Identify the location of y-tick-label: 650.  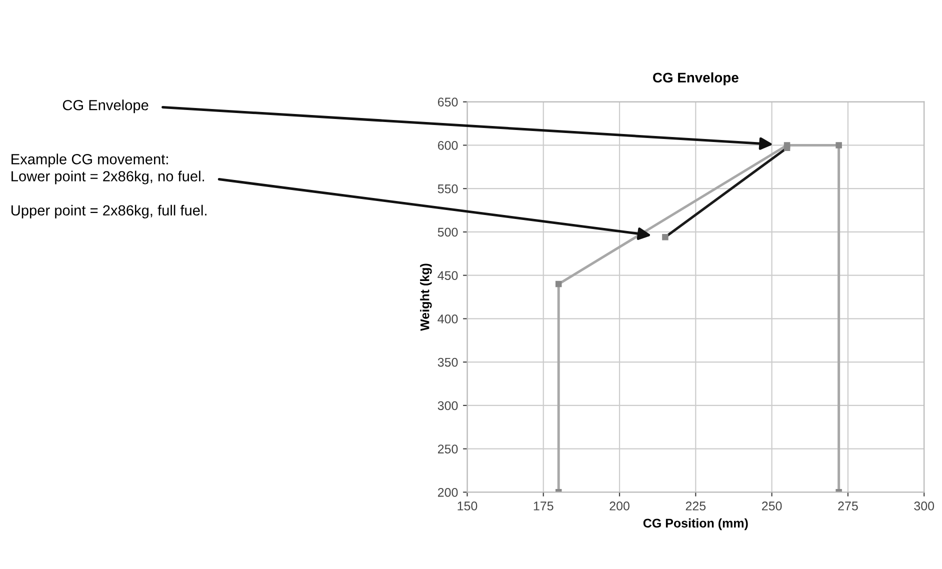
(448, 102).